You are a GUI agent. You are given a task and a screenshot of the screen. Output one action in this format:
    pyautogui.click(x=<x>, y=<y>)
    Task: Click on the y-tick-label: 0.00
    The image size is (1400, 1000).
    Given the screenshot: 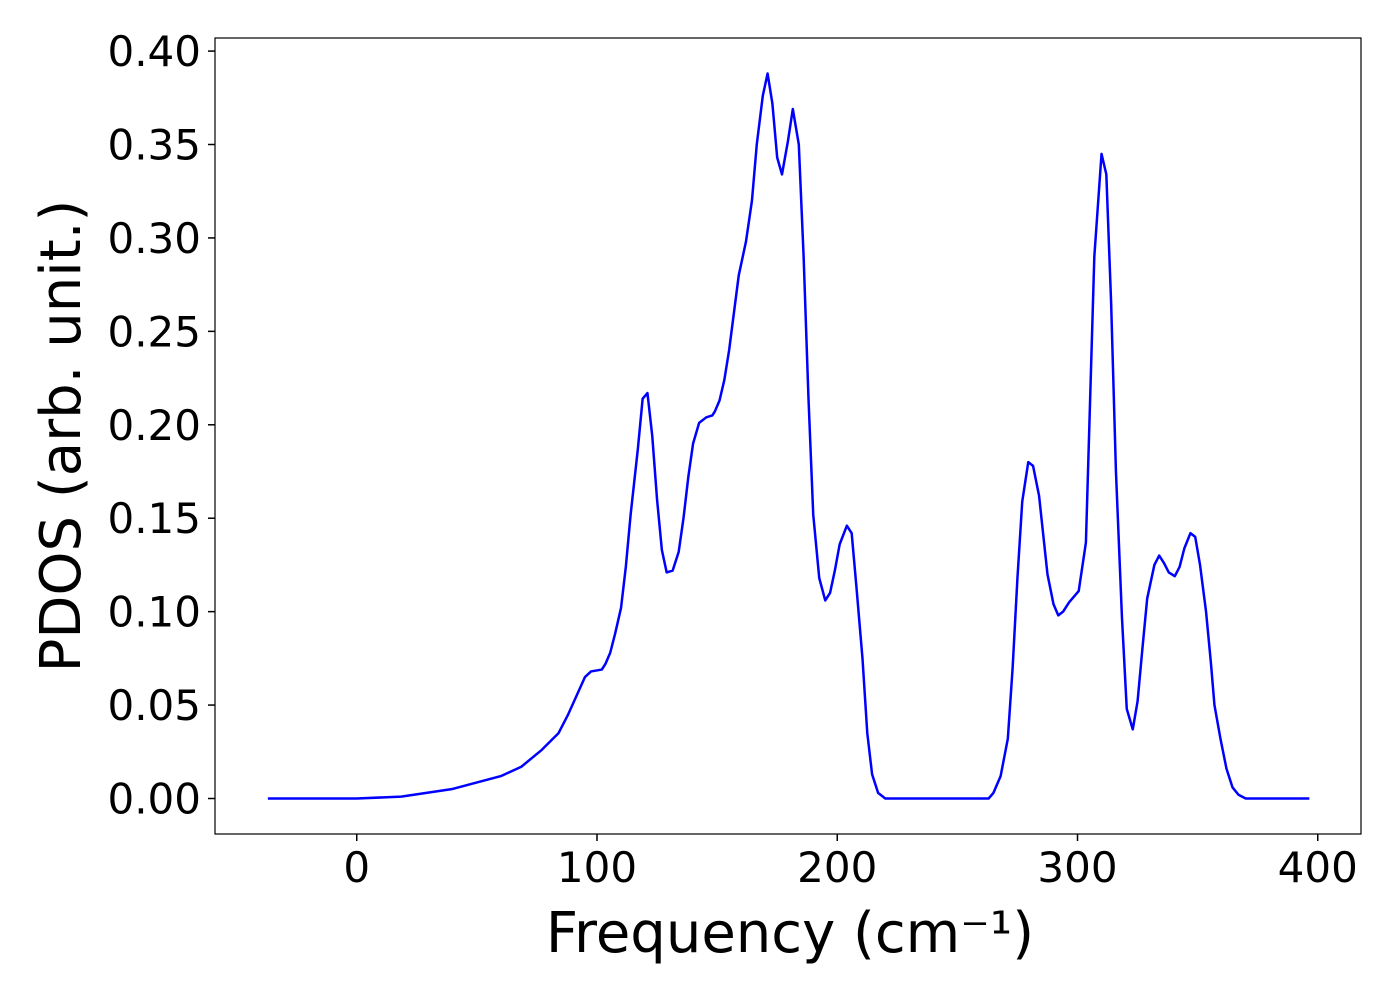 What is the action you would take?
    pyautogui.click(x=154, y=798)
    